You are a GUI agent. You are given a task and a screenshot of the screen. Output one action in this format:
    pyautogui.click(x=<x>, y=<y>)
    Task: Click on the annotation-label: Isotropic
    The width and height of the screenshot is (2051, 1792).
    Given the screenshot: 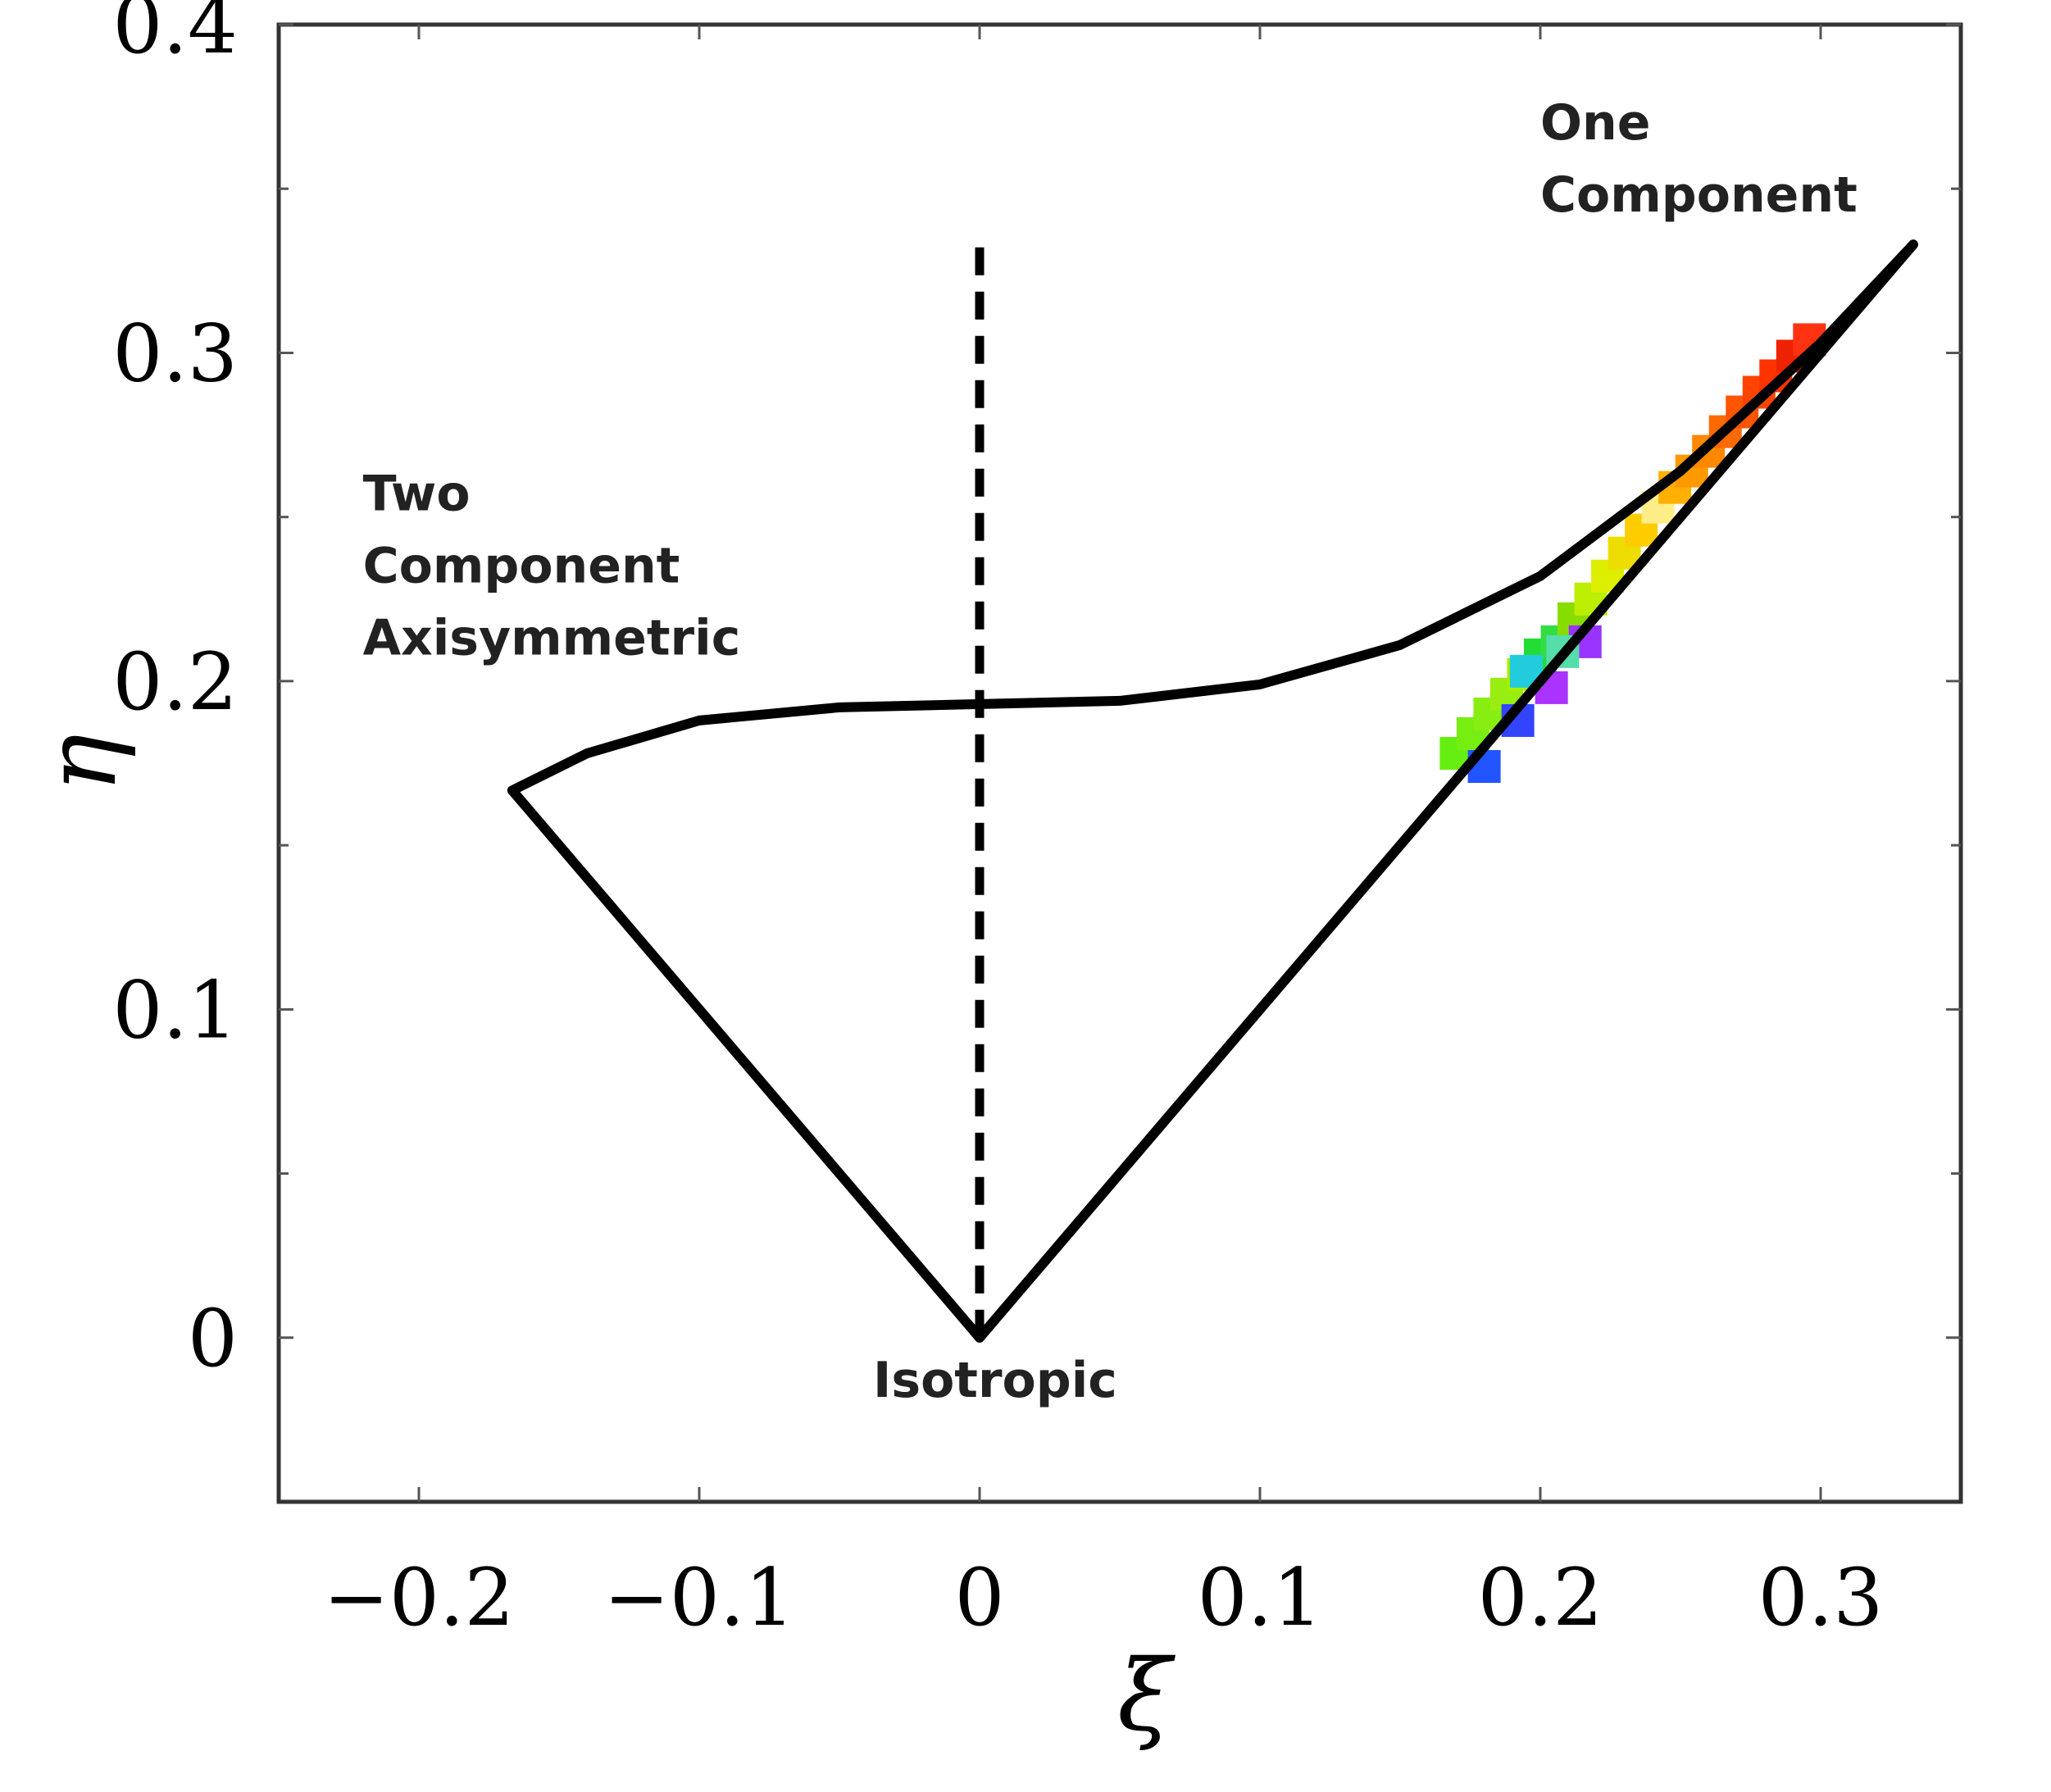 What is the action you would take?
    pyautogui.click(x=995, y=1380)
    